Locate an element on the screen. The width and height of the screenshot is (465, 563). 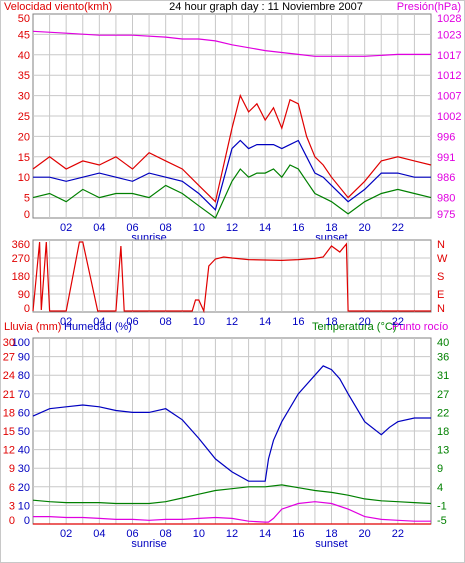
humidity-rain-tick: 3 is located at coordinates (12, 506).